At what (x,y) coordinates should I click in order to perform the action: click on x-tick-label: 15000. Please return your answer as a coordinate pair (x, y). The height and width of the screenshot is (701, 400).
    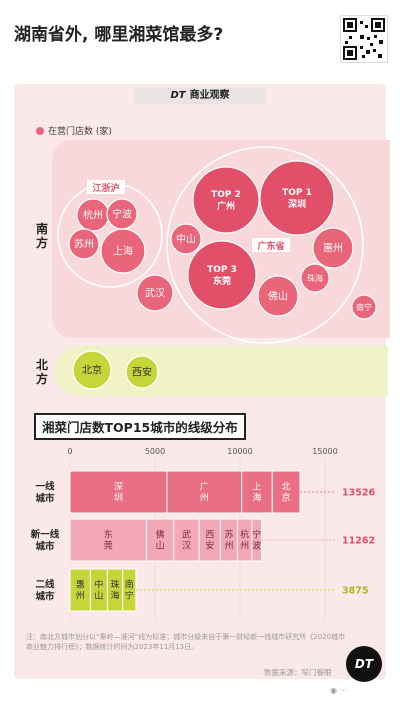
    Looking at the image, I should click on (324, 451).